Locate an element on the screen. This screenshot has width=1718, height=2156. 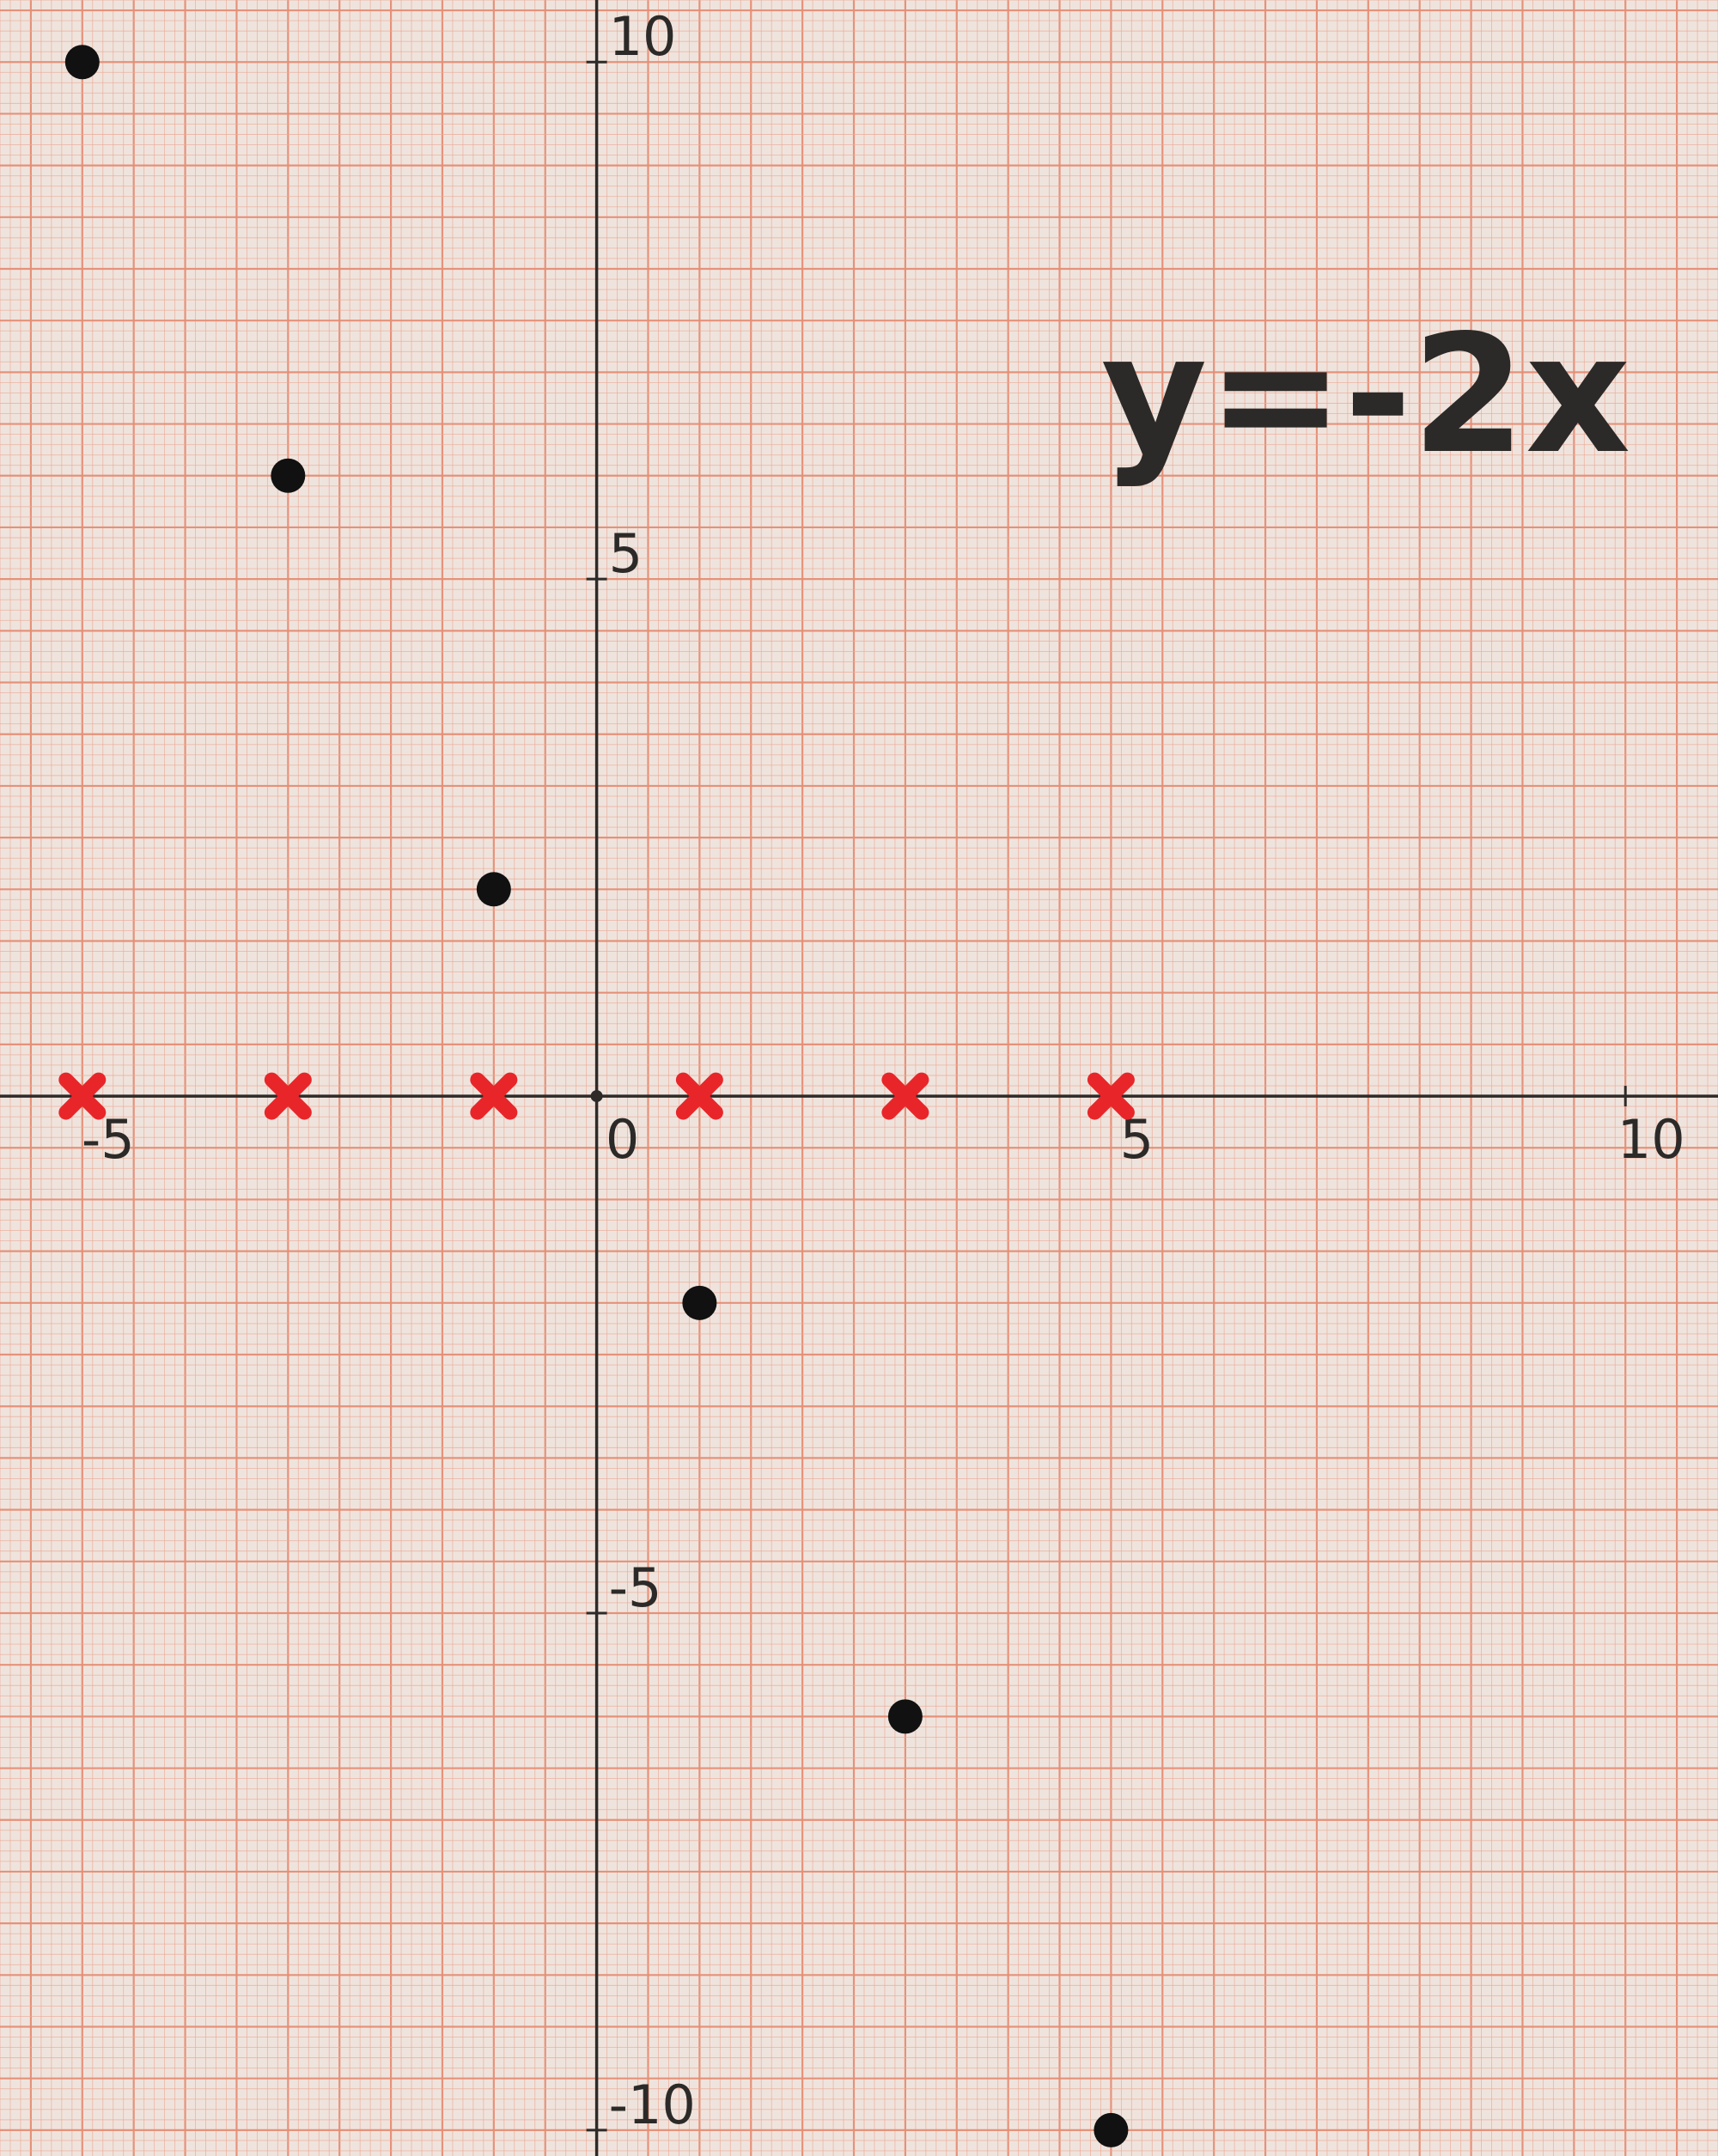
y-tick-label: -5 is located at coordinates (636, 1587).